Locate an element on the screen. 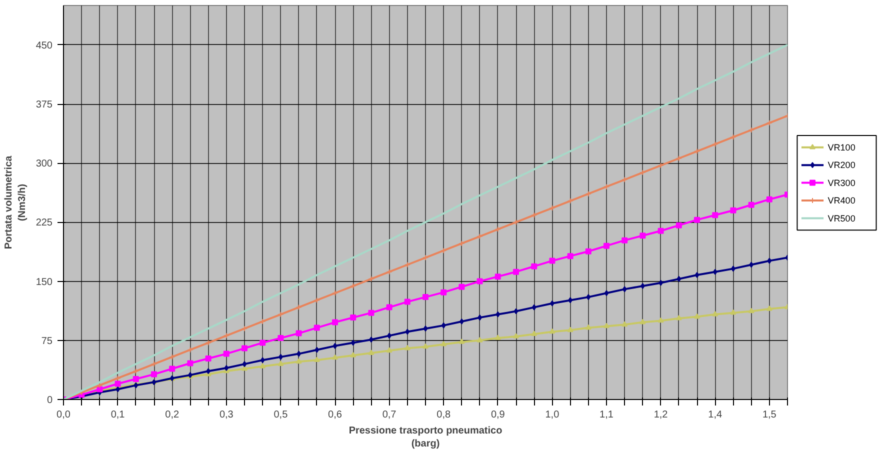  x-tick-label: 1,0 is located at coordinates (552, 415).